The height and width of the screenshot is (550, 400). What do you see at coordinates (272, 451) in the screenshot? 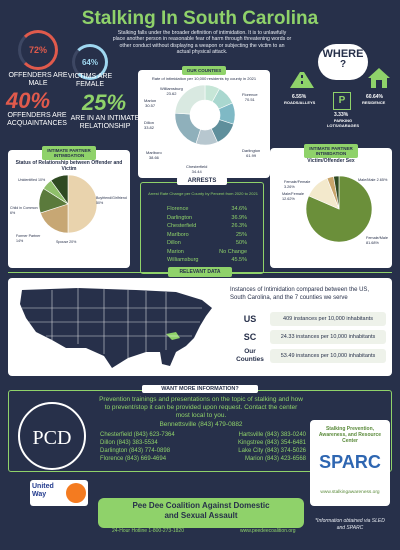
I see `contact-entry: Lake City (843) 374-5026` at bounding box center [272, 451].